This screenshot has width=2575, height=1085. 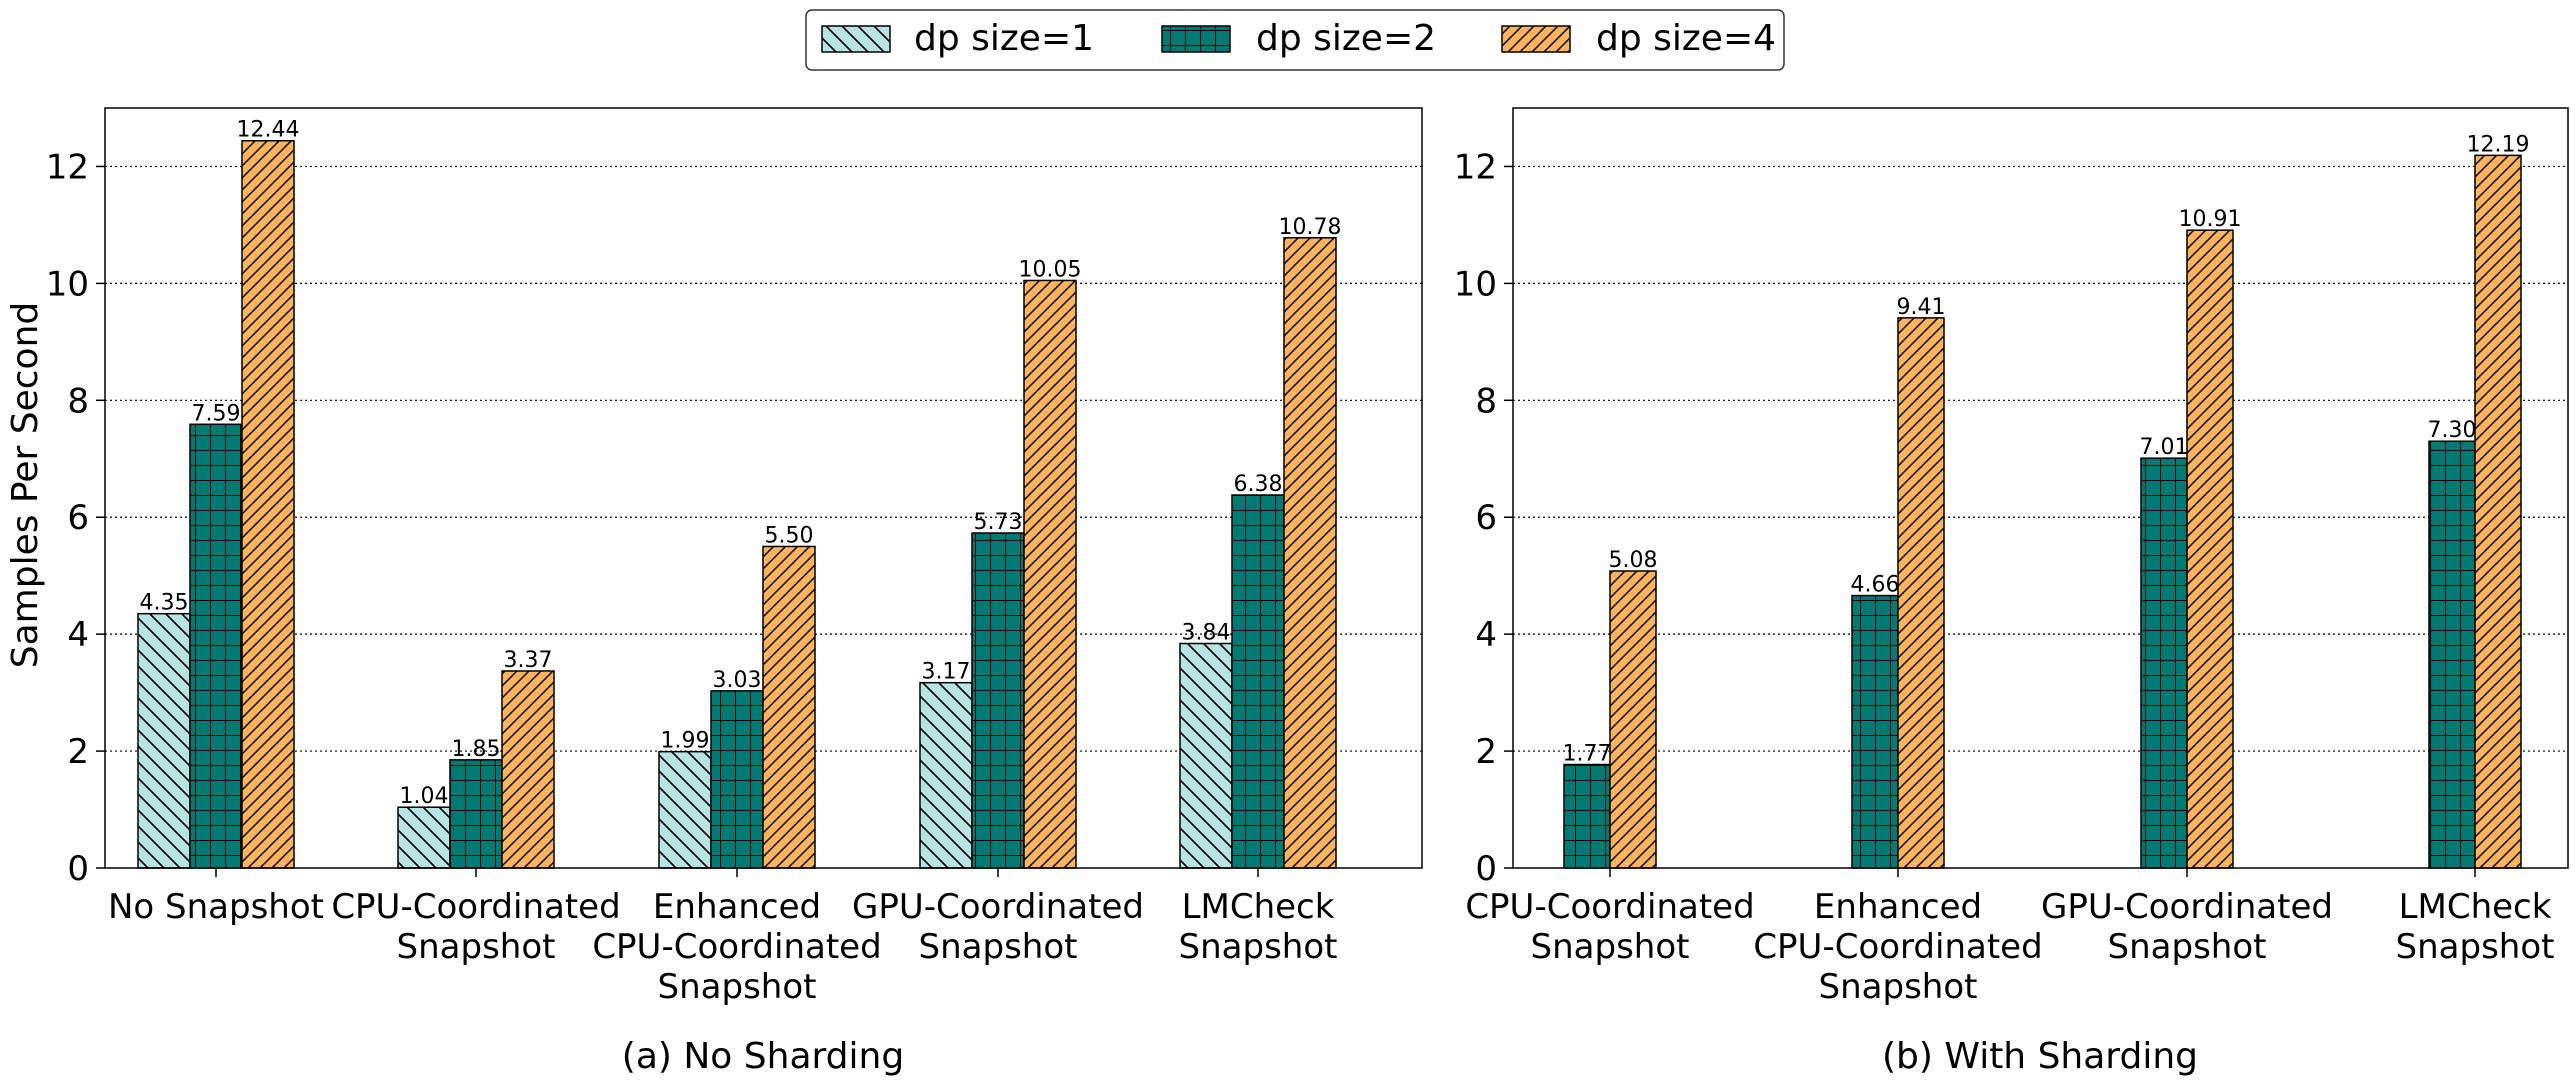 What do you see at coordinates (1486, 752) in the screenshot?
I see `y-tick-label-b-2: 2` at bounding box center [1486, 752].